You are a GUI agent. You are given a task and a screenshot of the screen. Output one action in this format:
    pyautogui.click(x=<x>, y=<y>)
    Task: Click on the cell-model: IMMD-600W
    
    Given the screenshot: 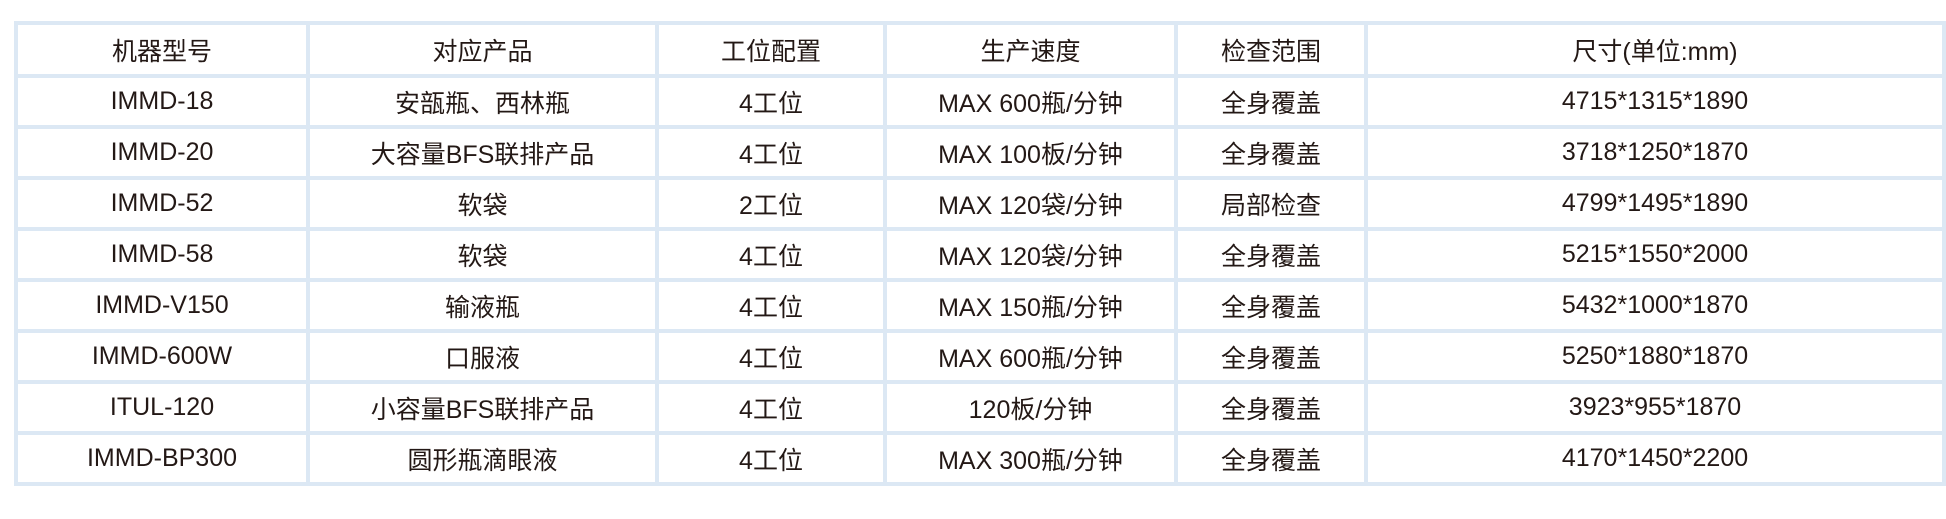 What is the action you would take?
    pyautogui.click(x=162, y=356)
    